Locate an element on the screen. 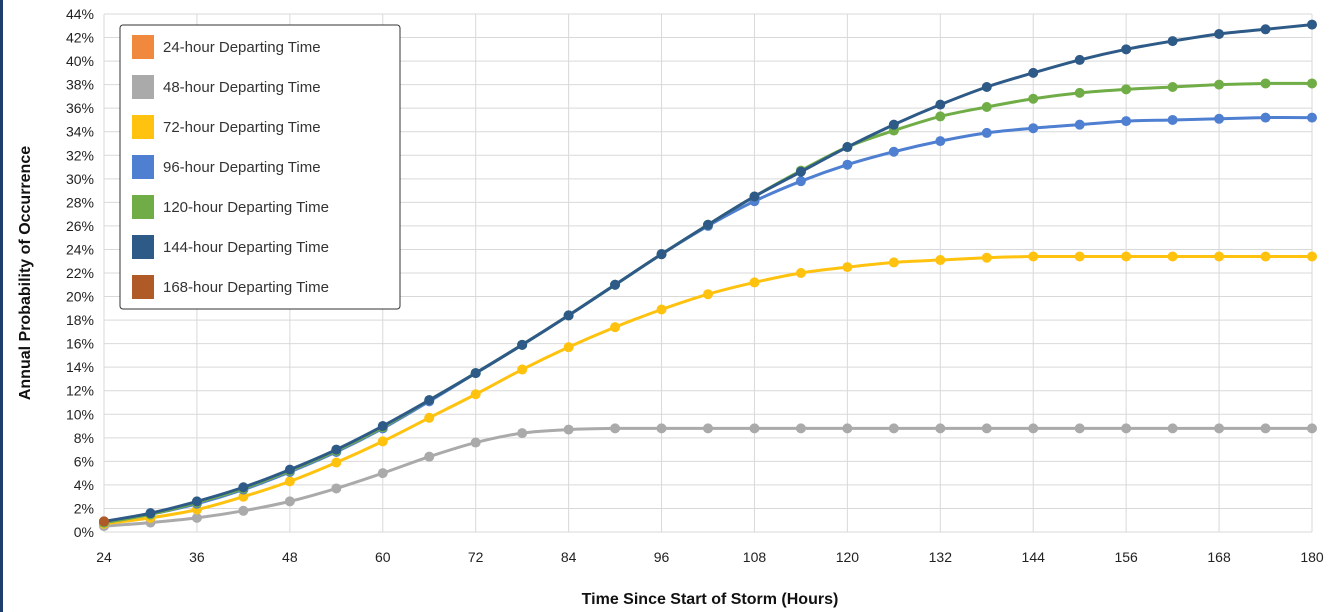 The height and width of the screenshot is (612, 1334). x-tick-label: 144 is located at coordinates (1034, 557).